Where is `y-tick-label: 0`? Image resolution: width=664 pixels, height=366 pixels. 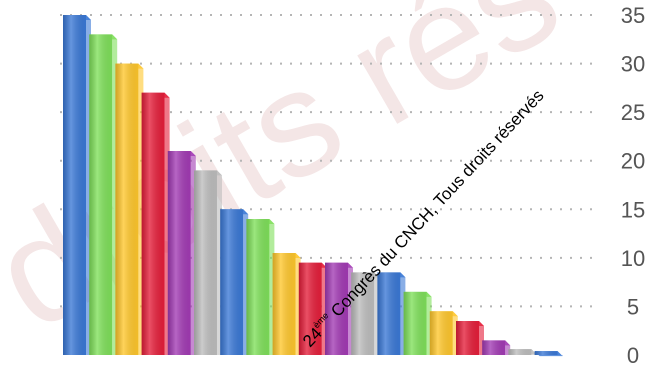 y-tick-label: 0 is located at coordinates (633, 354).